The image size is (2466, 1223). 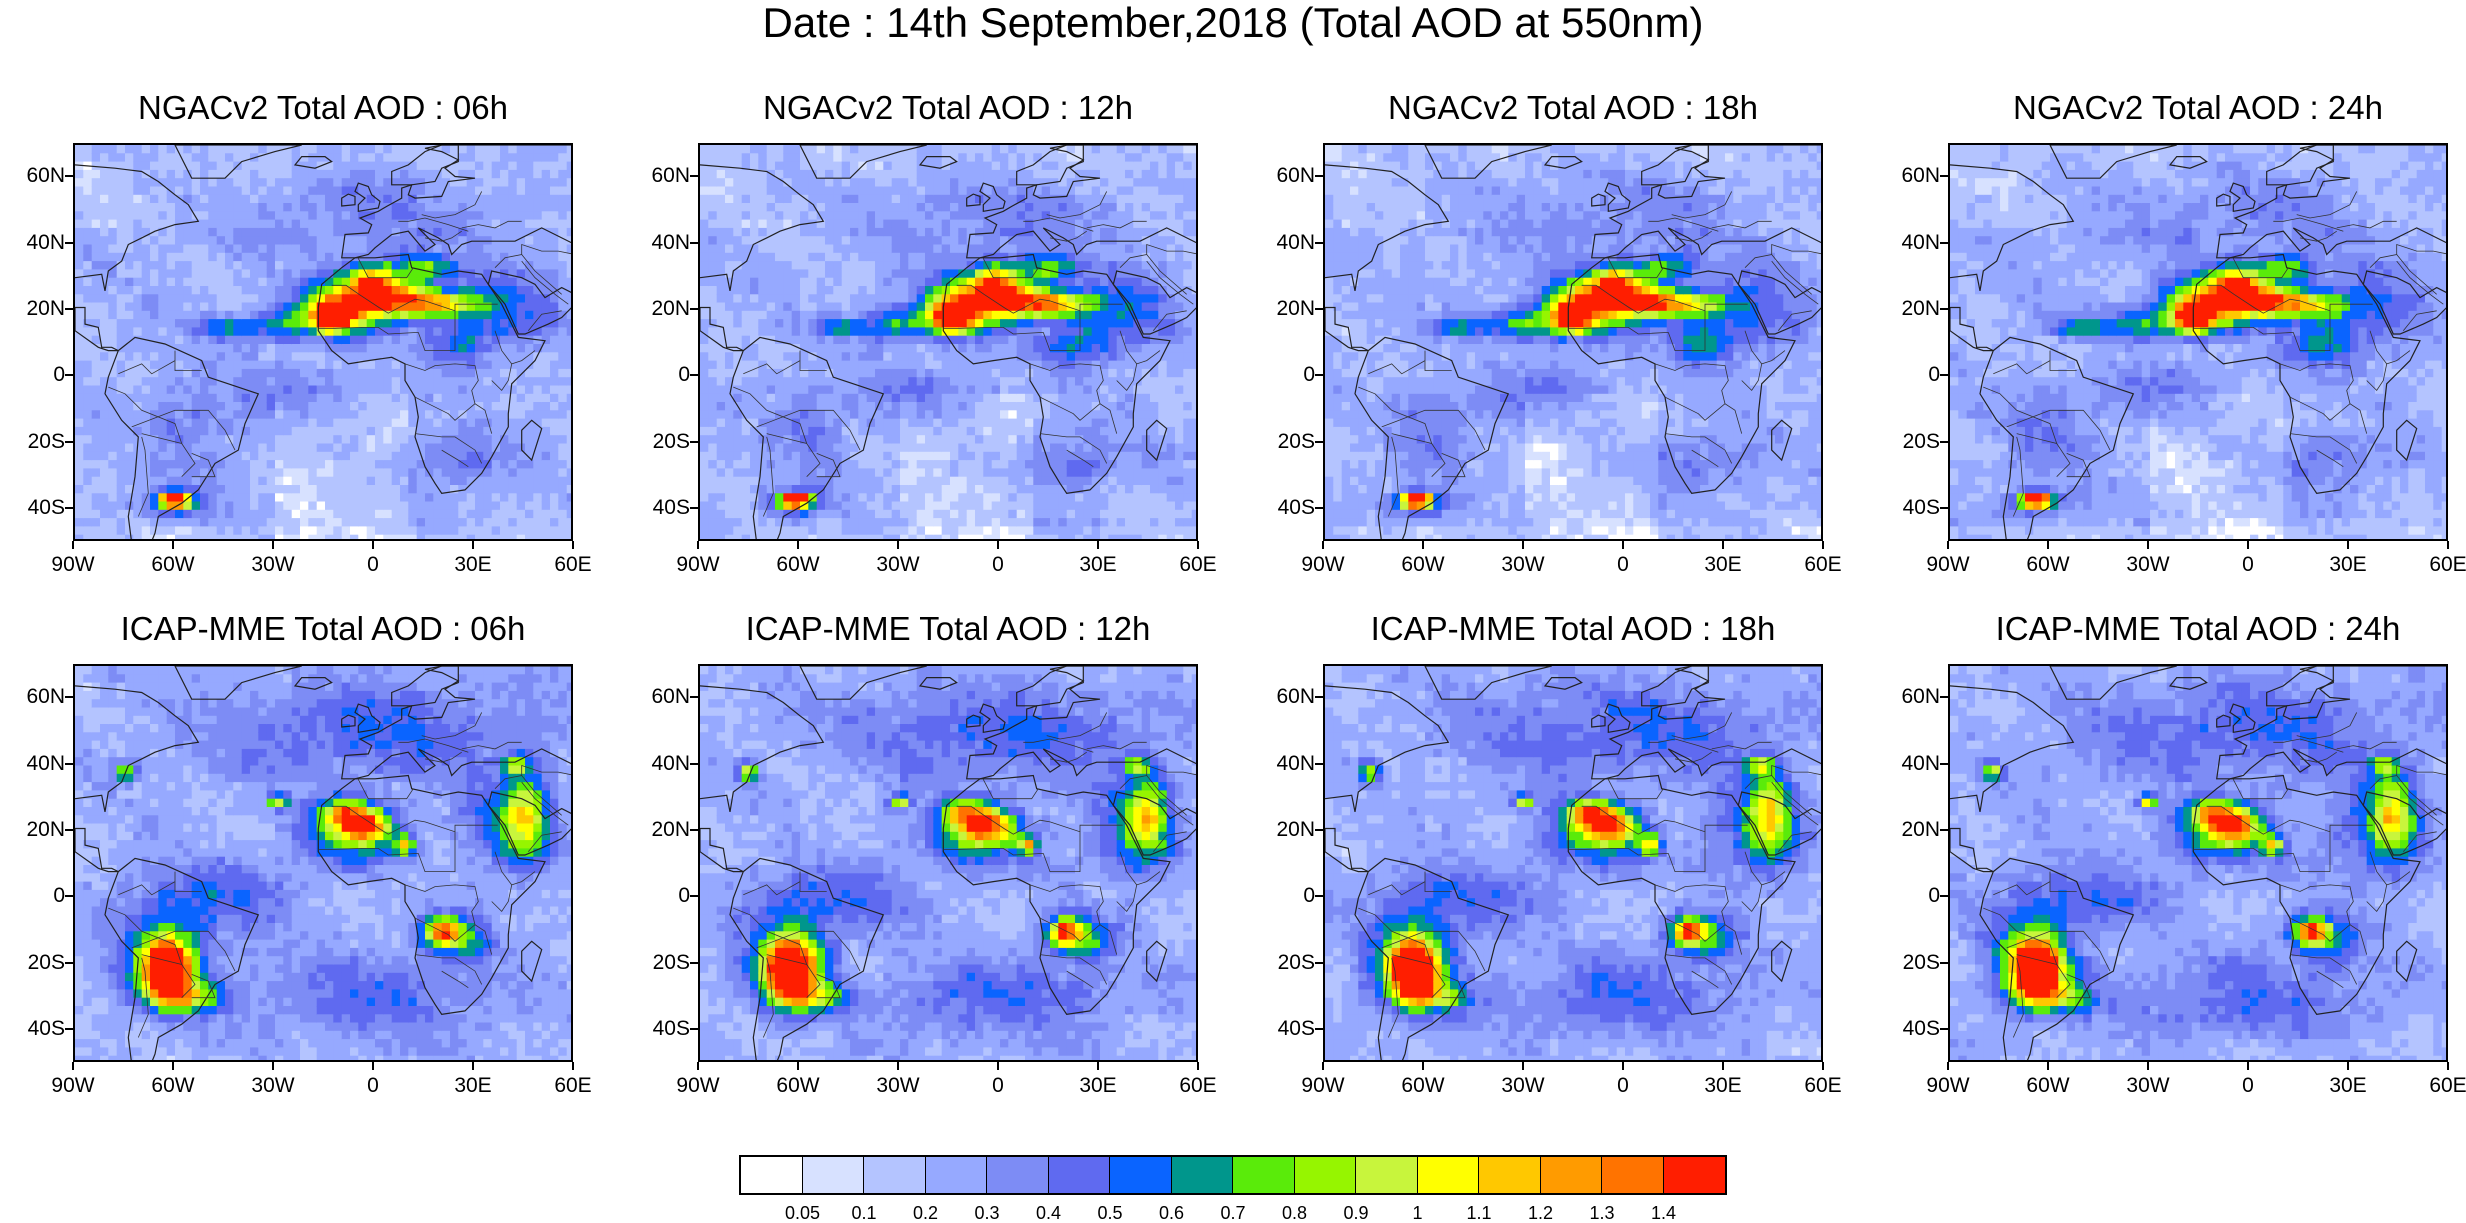 I want to click on colorbar-label: 1.3, so click(x=1602, y=1213).